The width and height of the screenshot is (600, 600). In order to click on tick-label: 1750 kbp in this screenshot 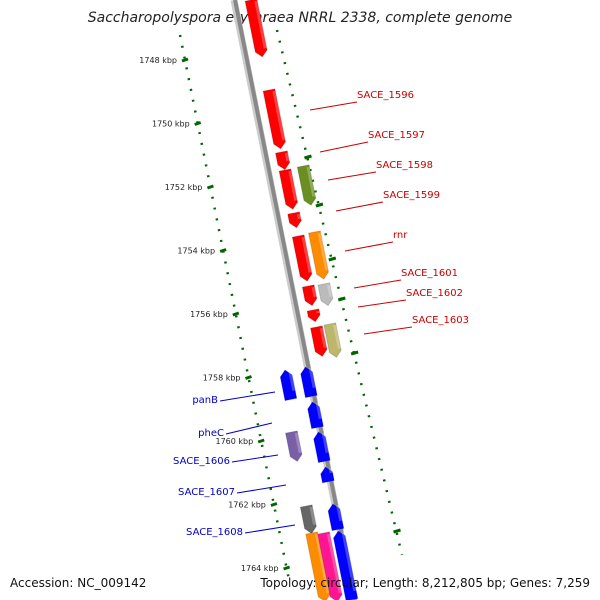, I will do `click(171, 124)`.